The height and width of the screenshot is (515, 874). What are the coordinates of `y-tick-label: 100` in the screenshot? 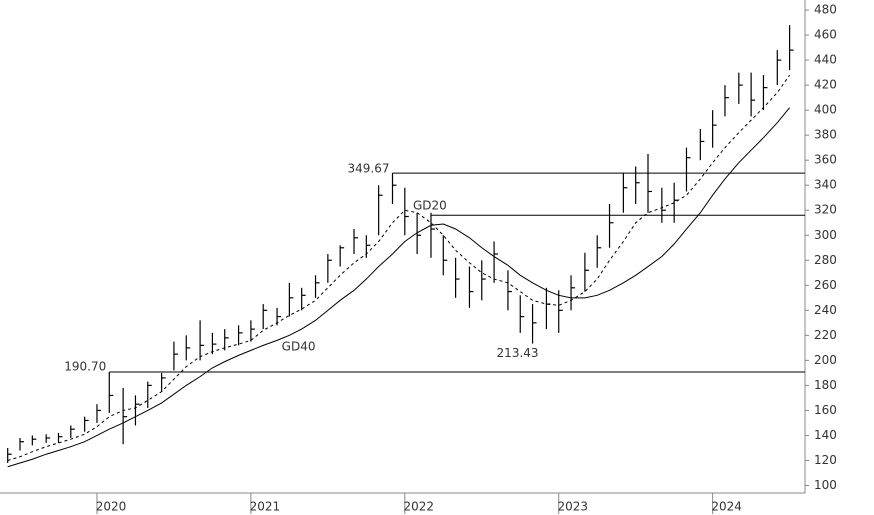 It's located at (825, 485).